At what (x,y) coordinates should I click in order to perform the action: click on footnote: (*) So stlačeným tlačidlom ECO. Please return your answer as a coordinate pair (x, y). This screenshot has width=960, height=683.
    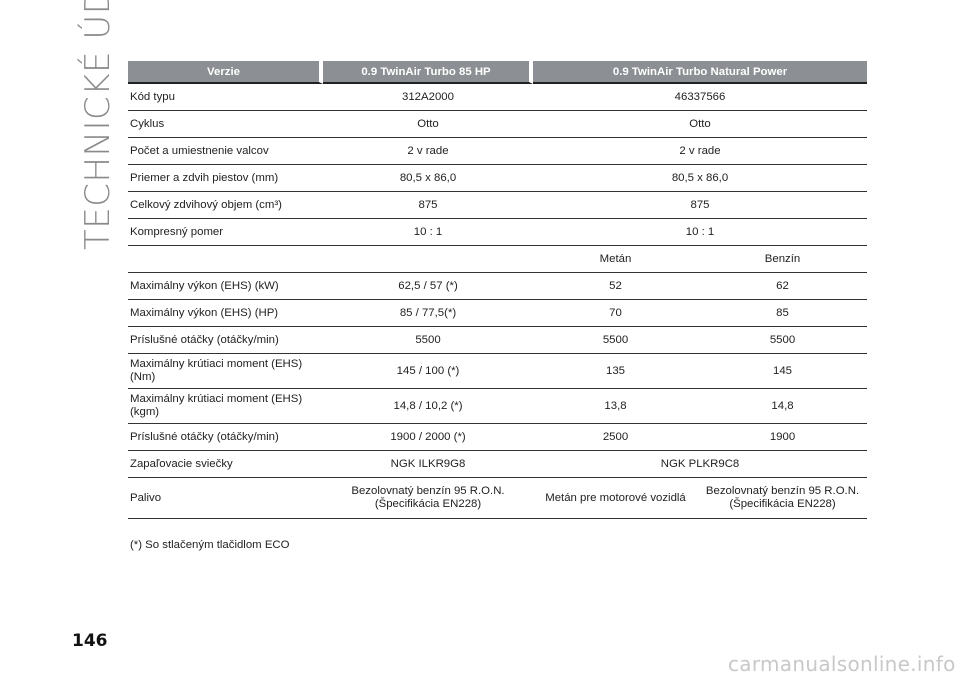
    Looking at the image, I should click on (210, 545).